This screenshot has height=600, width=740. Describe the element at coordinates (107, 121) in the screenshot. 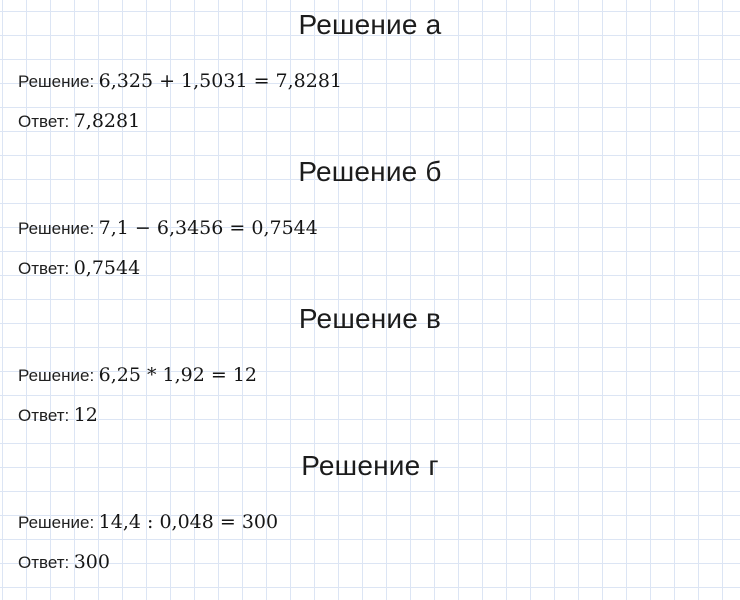

I see `answer-value: 7,8281` at that location.